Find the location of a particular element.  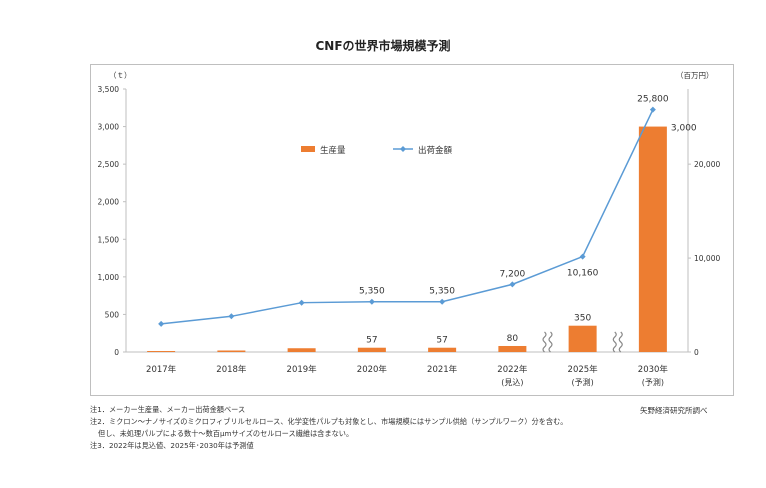

chart-title: CNFの世界市場規模予測 is located at coordinates (383, 46).